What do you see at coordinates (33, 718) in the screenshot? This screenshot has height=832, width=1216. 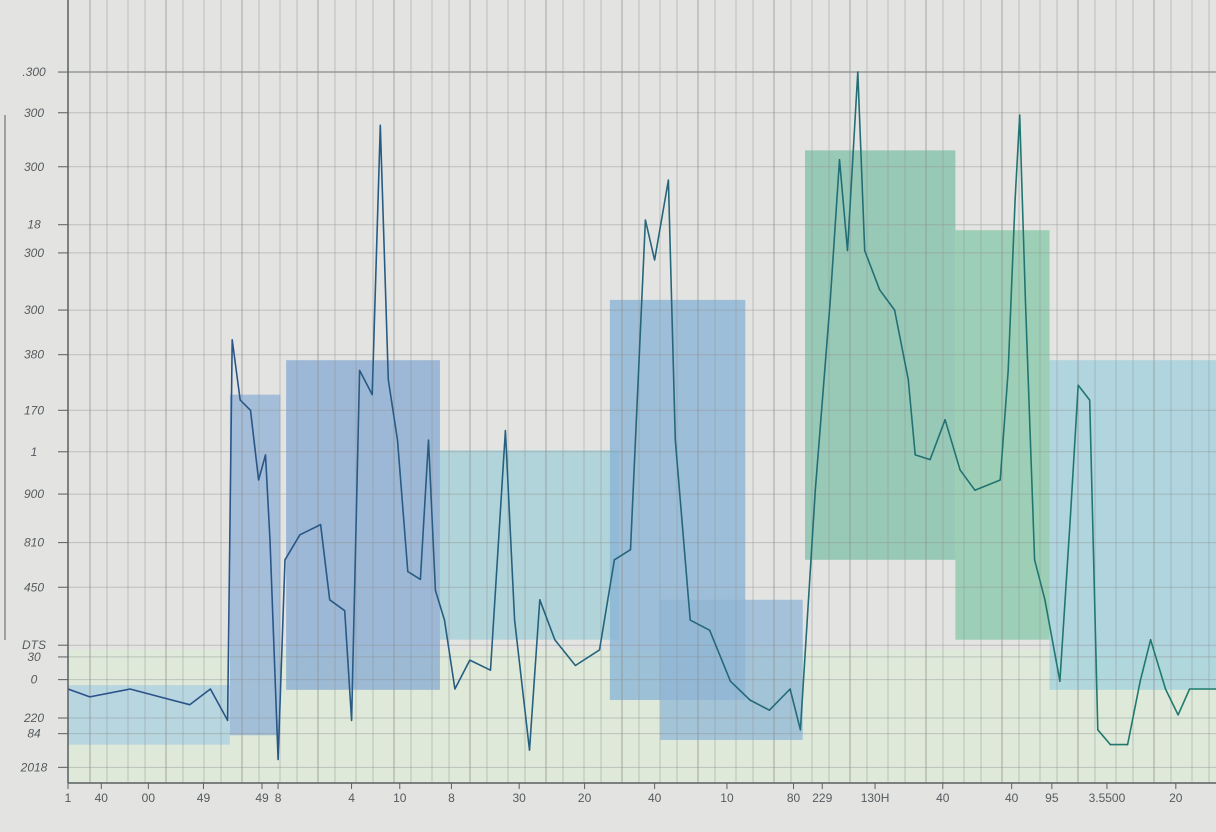 I see `y-tick-label: 220` at bounding box center [33, 718].